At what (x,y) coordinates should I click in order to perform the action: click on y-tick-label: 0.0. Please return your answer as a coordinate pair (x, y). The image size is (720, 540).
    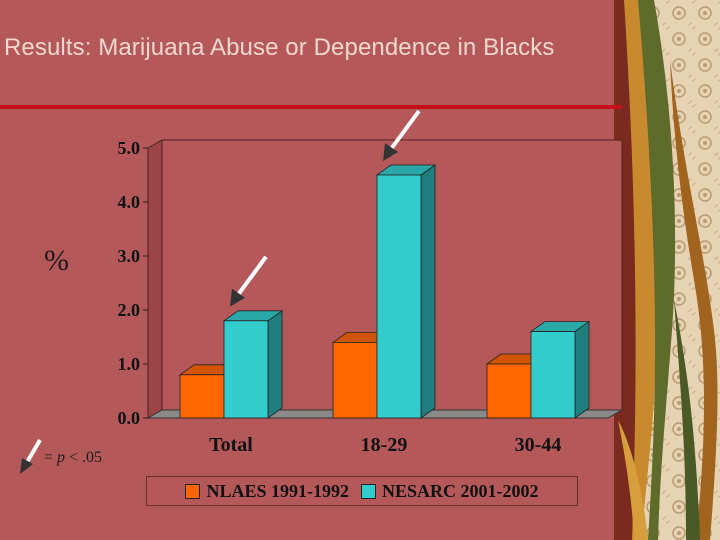
    Looking at the image, I should click on (129, 418).